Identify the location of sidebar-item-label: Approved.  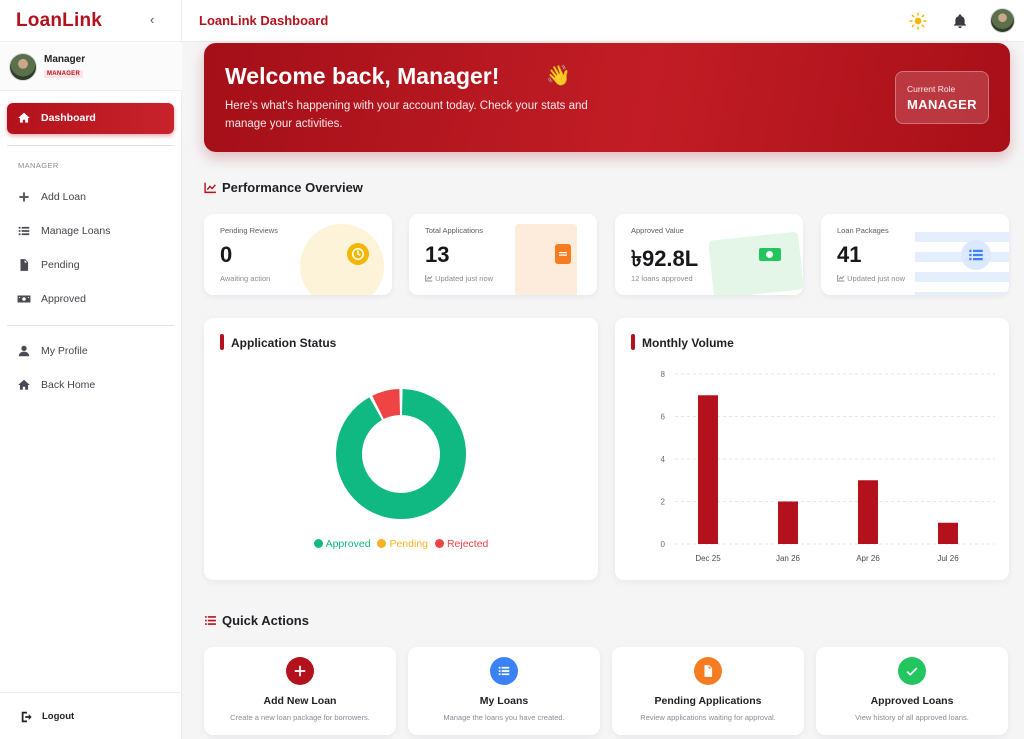
(63, 299).